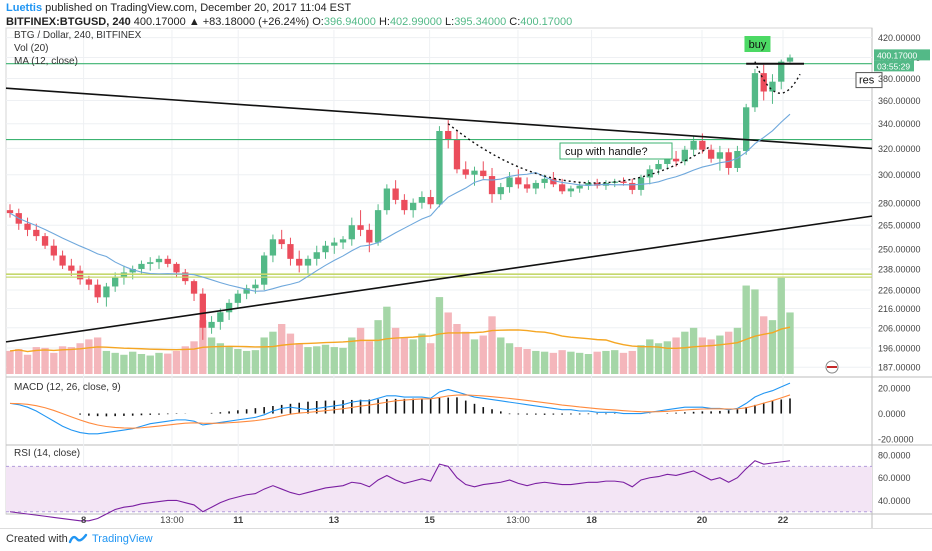  What do you see at coordinates (400, 325) in the screenshot?
I see `volume-bars` at bounding box center [400, 325].